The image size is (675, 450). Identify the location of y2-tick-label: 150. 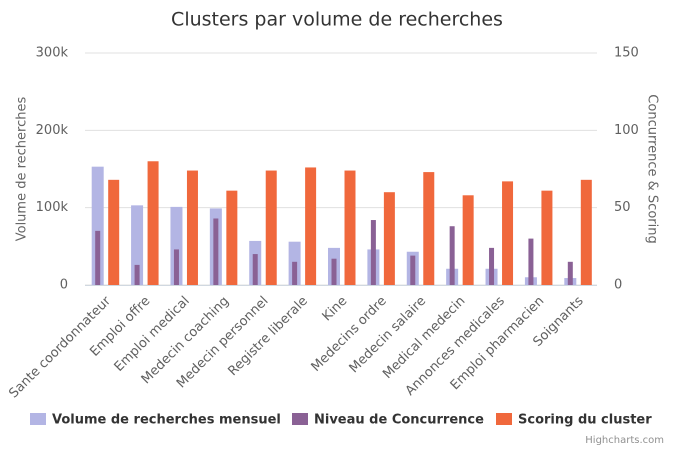
(626, 53).